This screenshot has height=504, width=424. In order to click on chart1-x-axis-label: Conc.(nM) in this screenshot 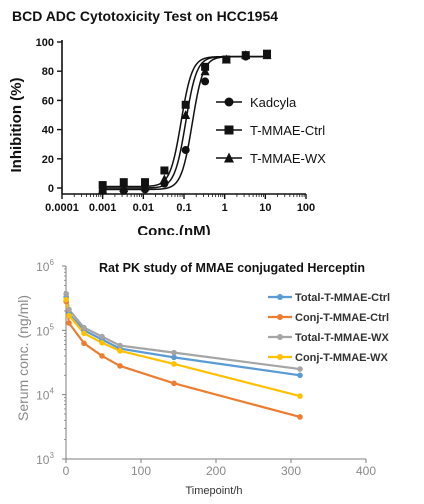, I will do `click(173, 229)`.